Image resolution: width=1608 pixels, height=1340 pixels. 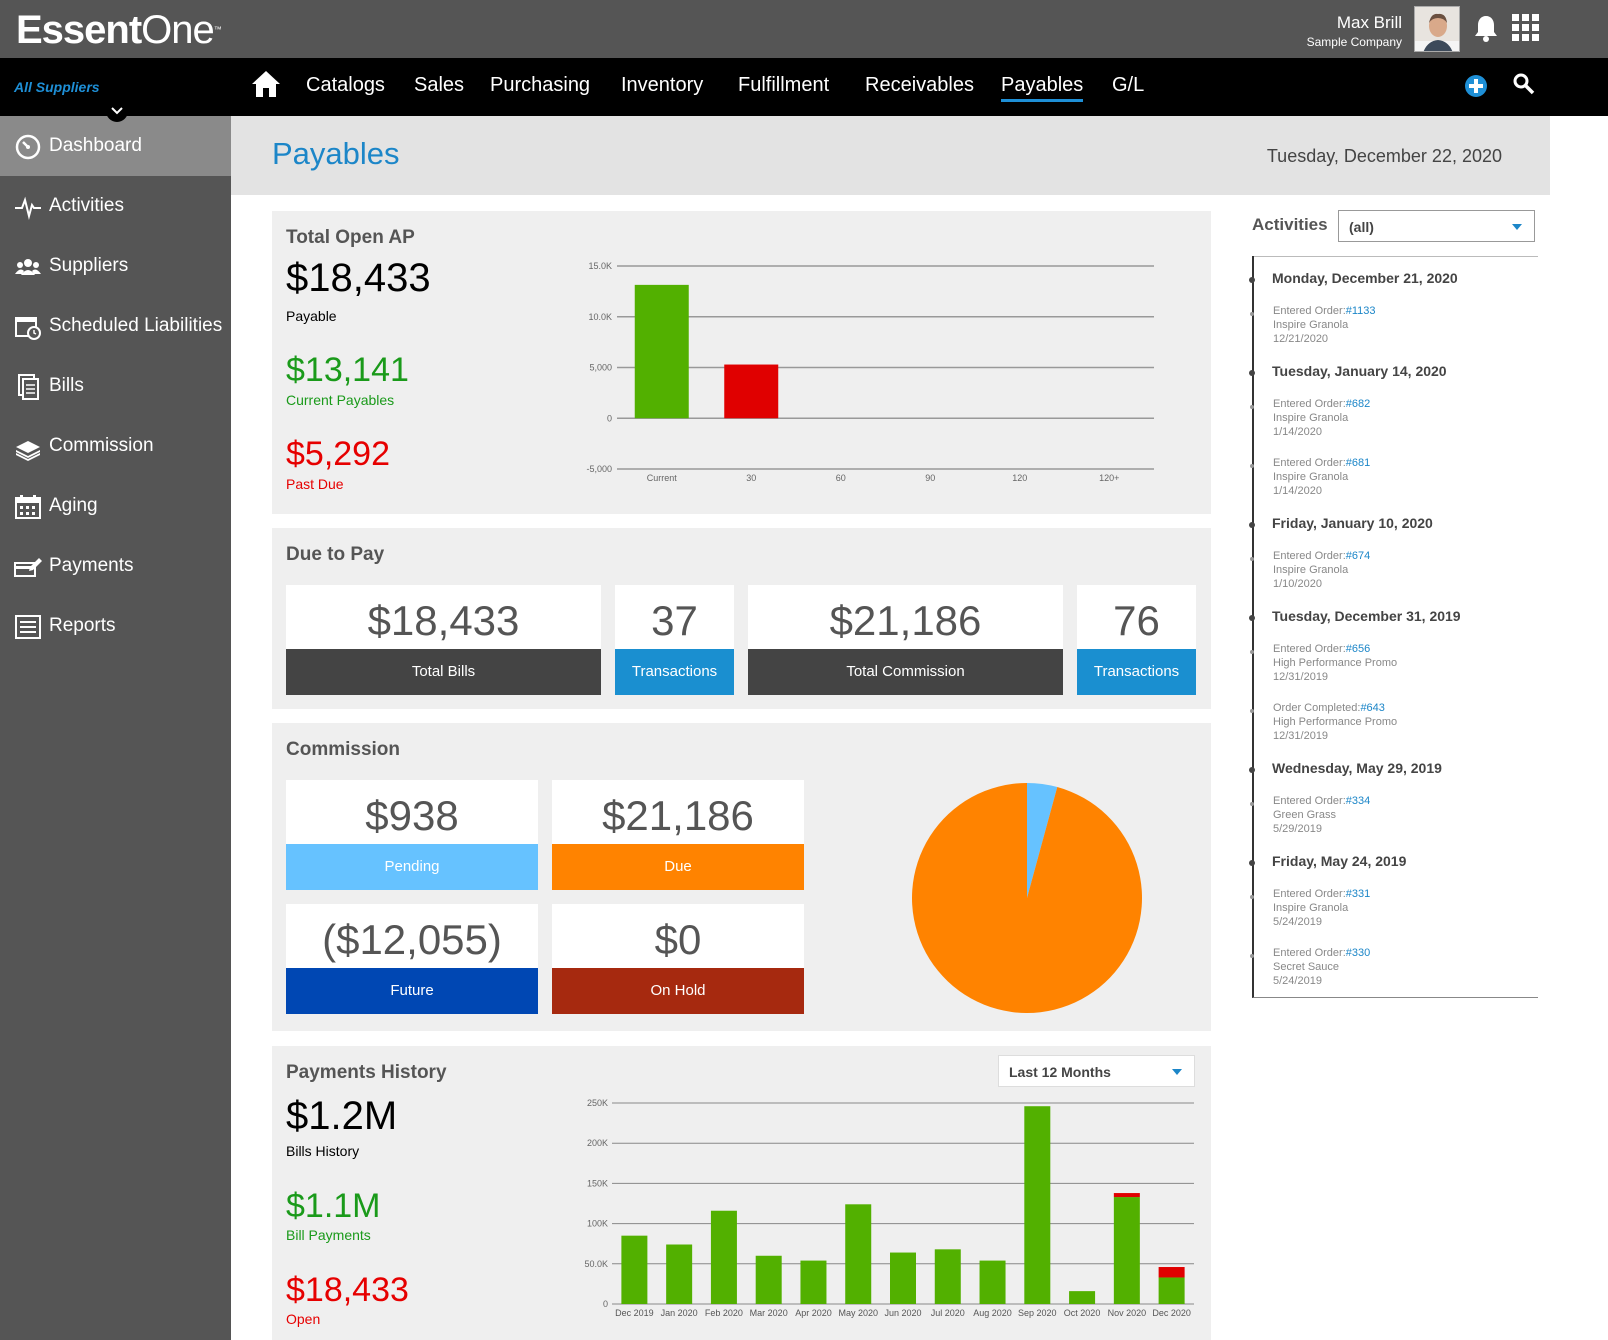 What do you see at coordinates (1037, 1313) in the screenshot?
I see `x-tick-label: Sep 2020` at bounding box center [1037, 1313].